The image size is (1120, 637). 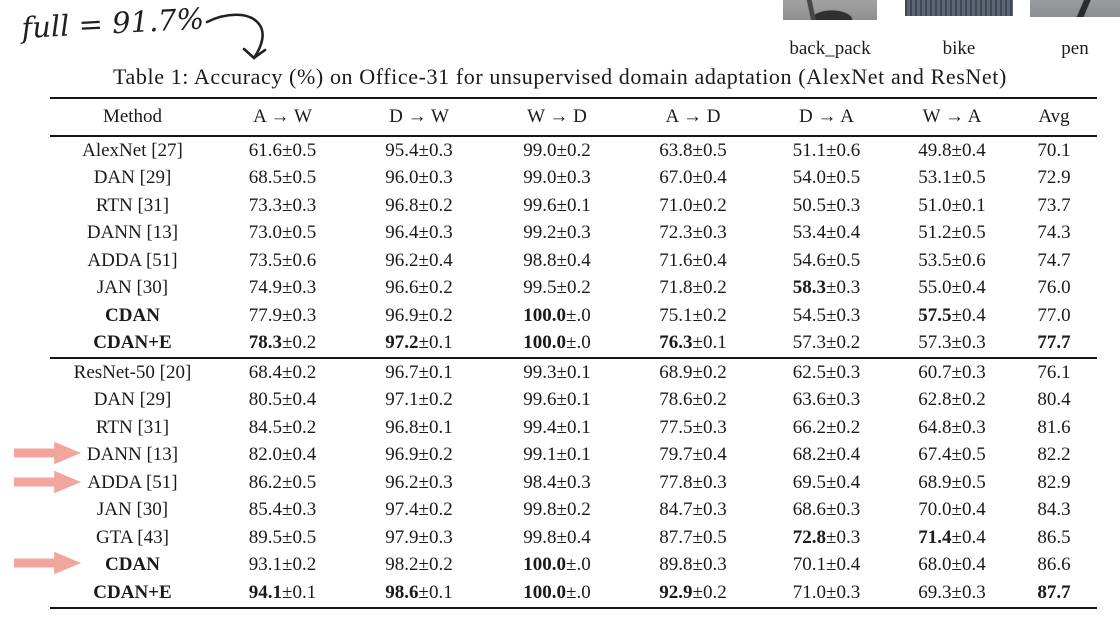 I want to click on accuracy-cell: 87.7, so click(x=1054, y=593).